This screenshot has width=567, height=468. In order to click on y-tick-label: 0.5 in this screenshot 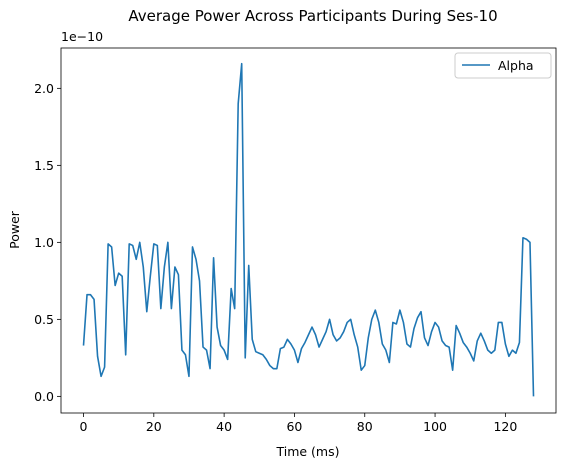, I will do `click(44, 319)`.